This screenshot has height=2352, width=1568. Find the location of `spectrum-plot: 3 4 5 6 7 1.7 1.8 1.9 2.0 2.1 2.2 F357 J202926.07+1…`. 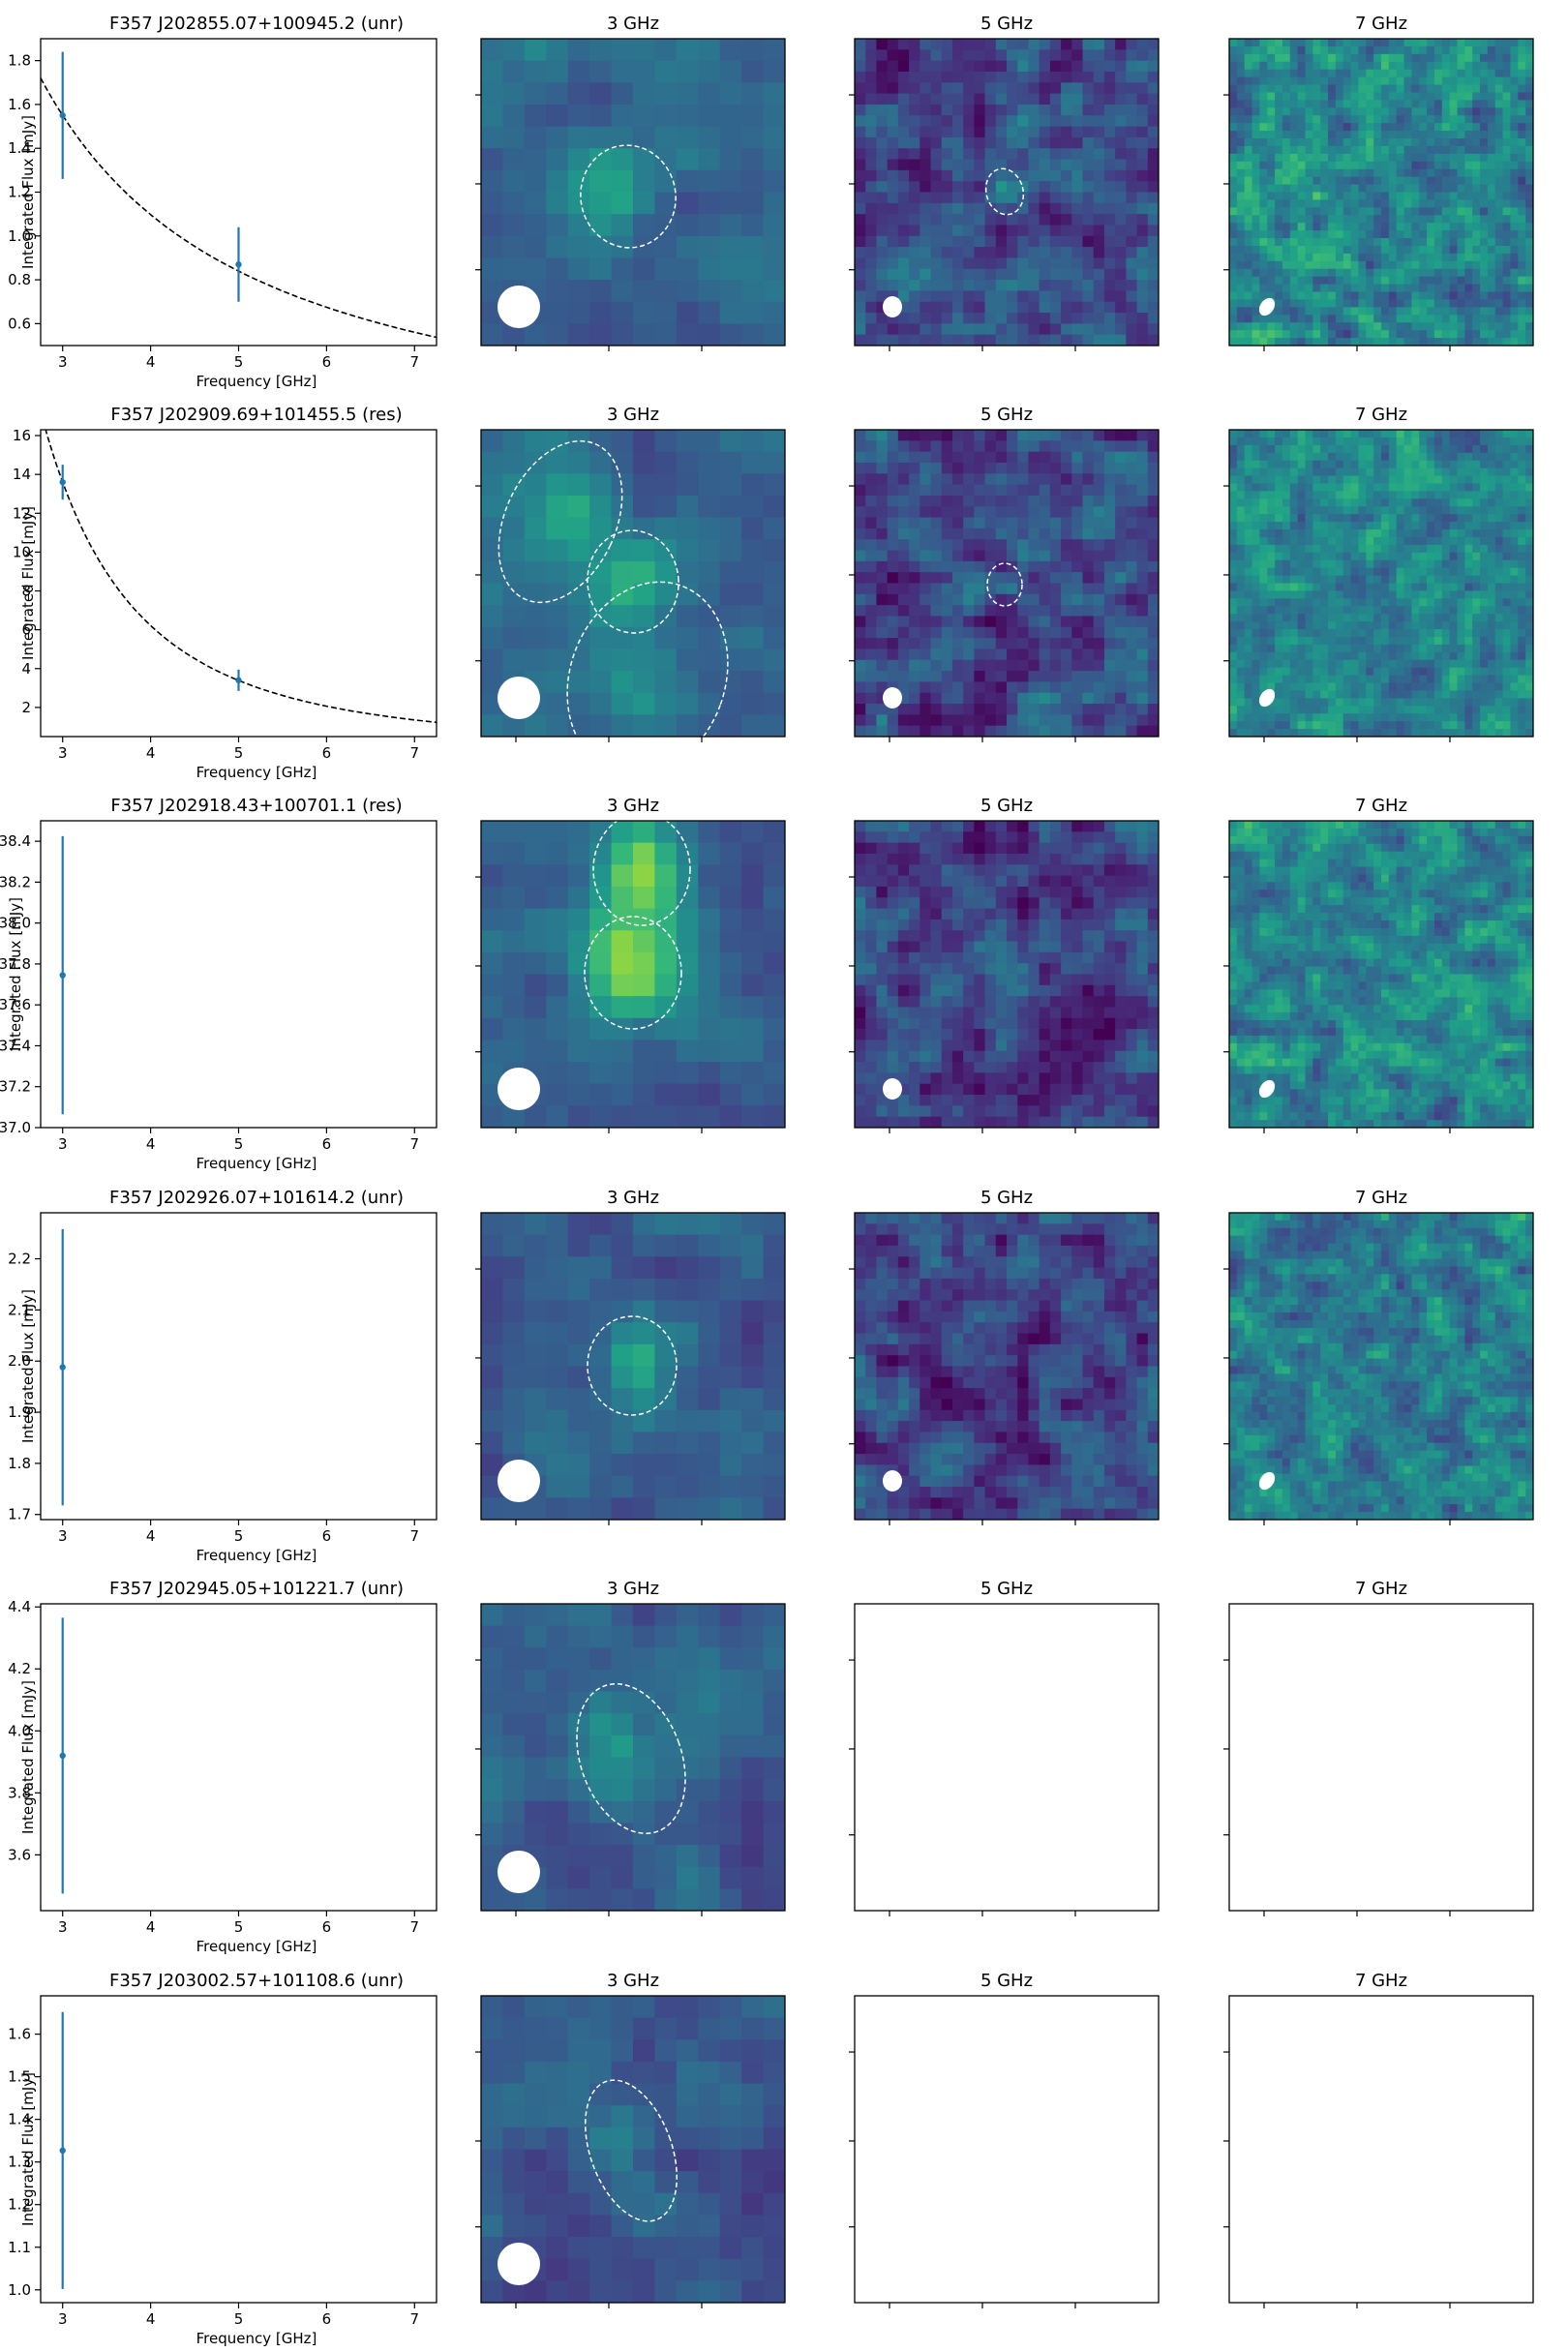

spectrum-plot: 3 4 5 6 7 1.7 1.8 1.9 2.0 2.1 2.2 F357 J202926.07+1… is located at coordinates (222, 1376).